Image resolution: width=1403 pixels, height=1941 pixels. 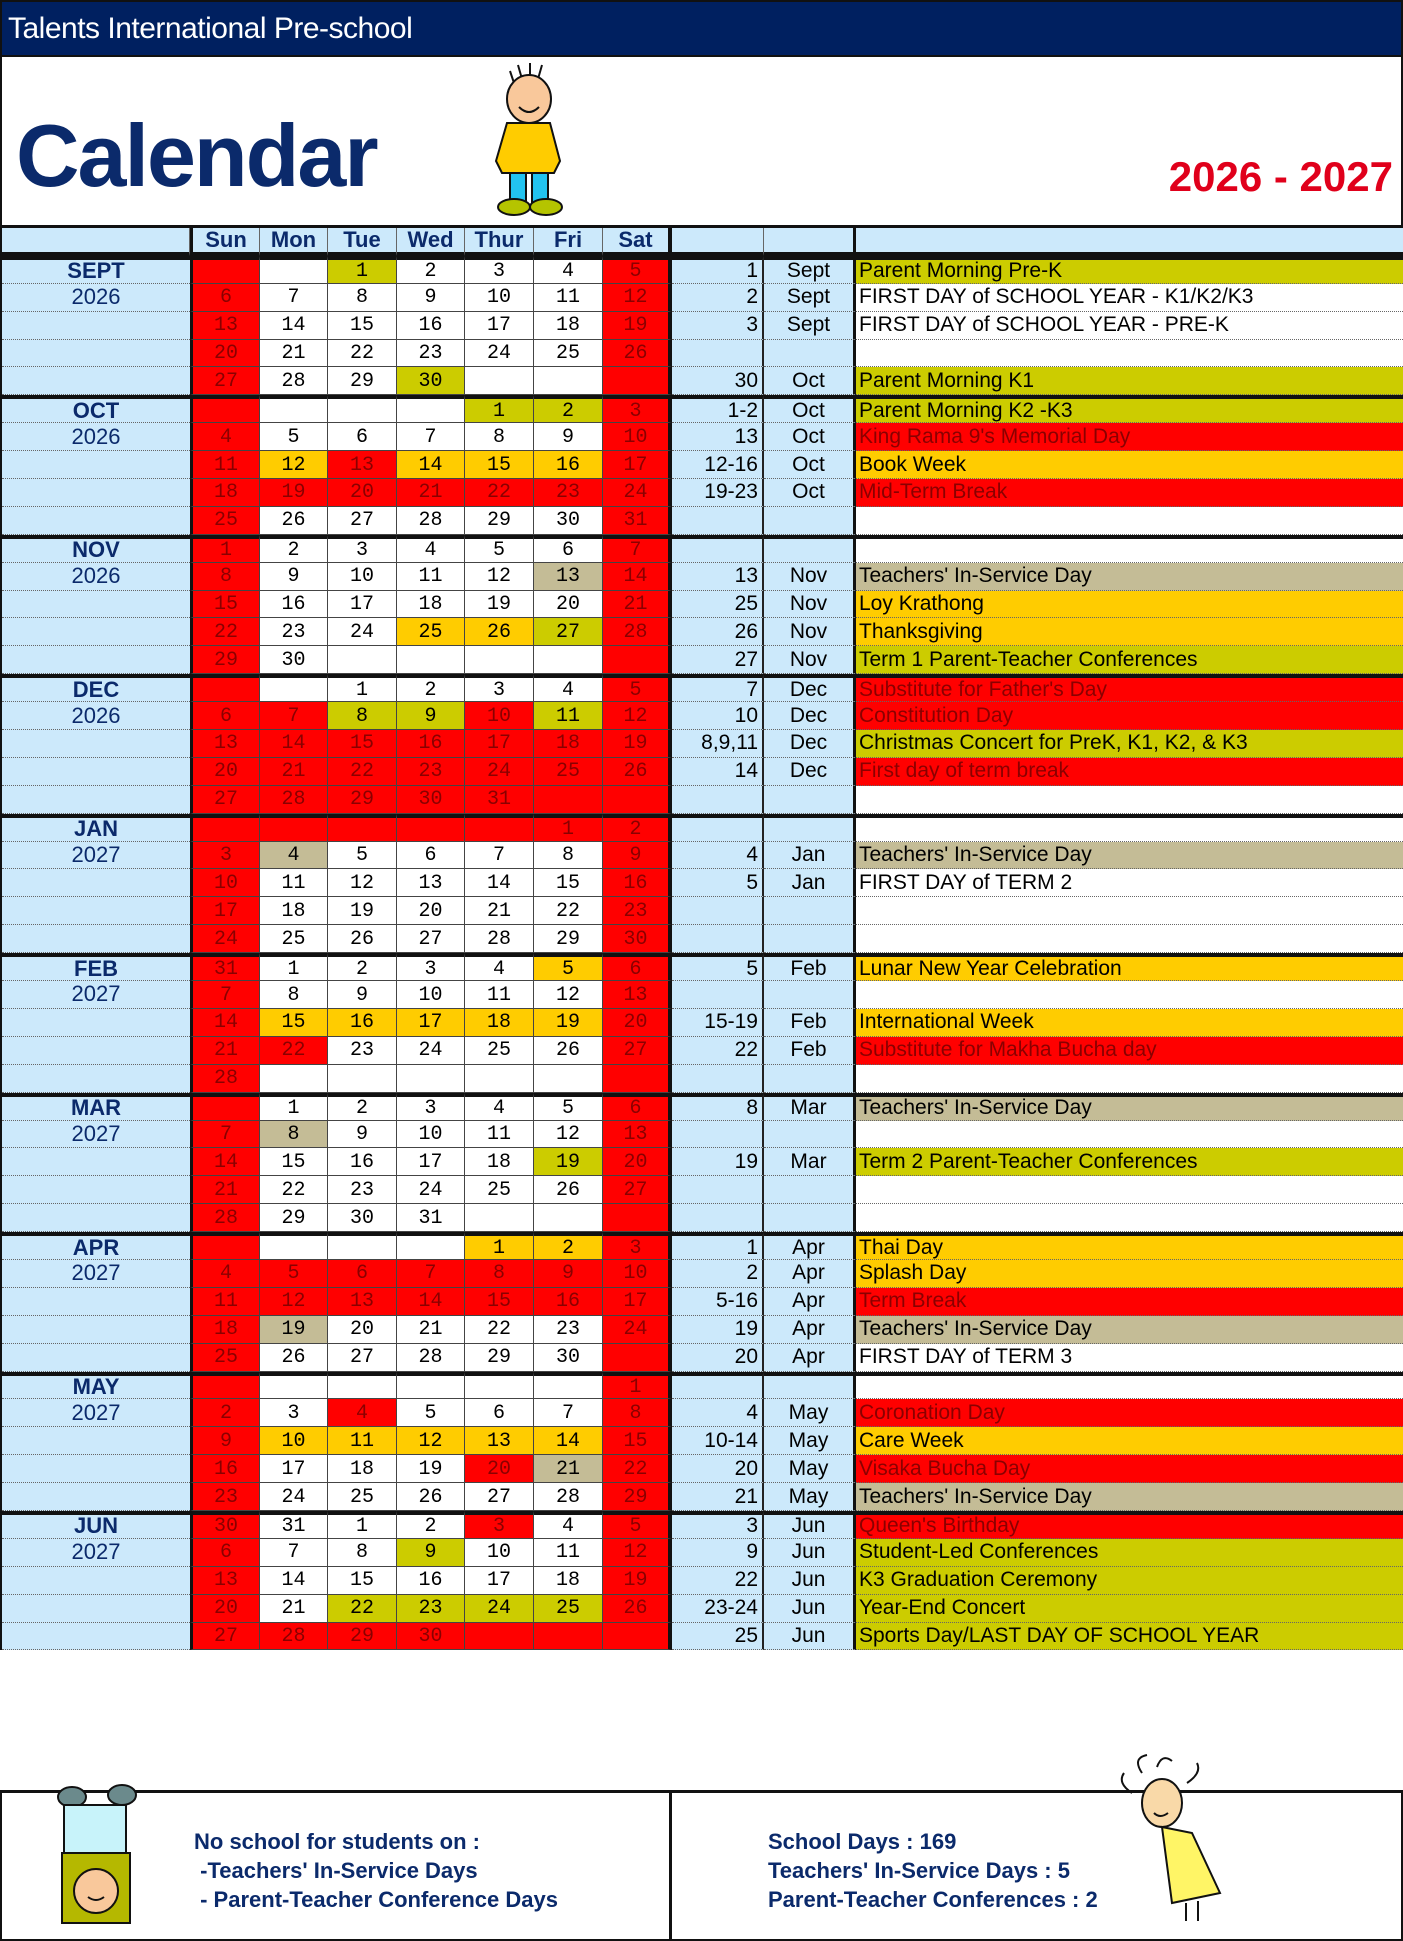 I want to click on day-number-wrap: r:13, so click(x=362, y=464).